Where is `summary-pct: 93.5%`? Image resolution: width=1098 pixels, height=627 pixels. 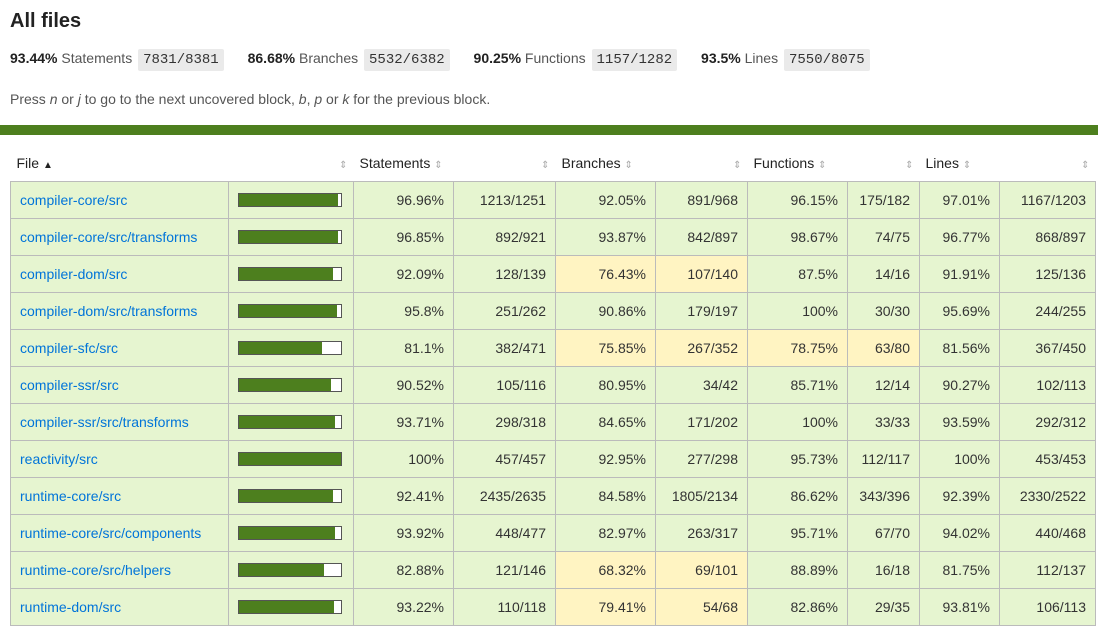
summary-pct: 93.5% is located at coordinates (721, 58).